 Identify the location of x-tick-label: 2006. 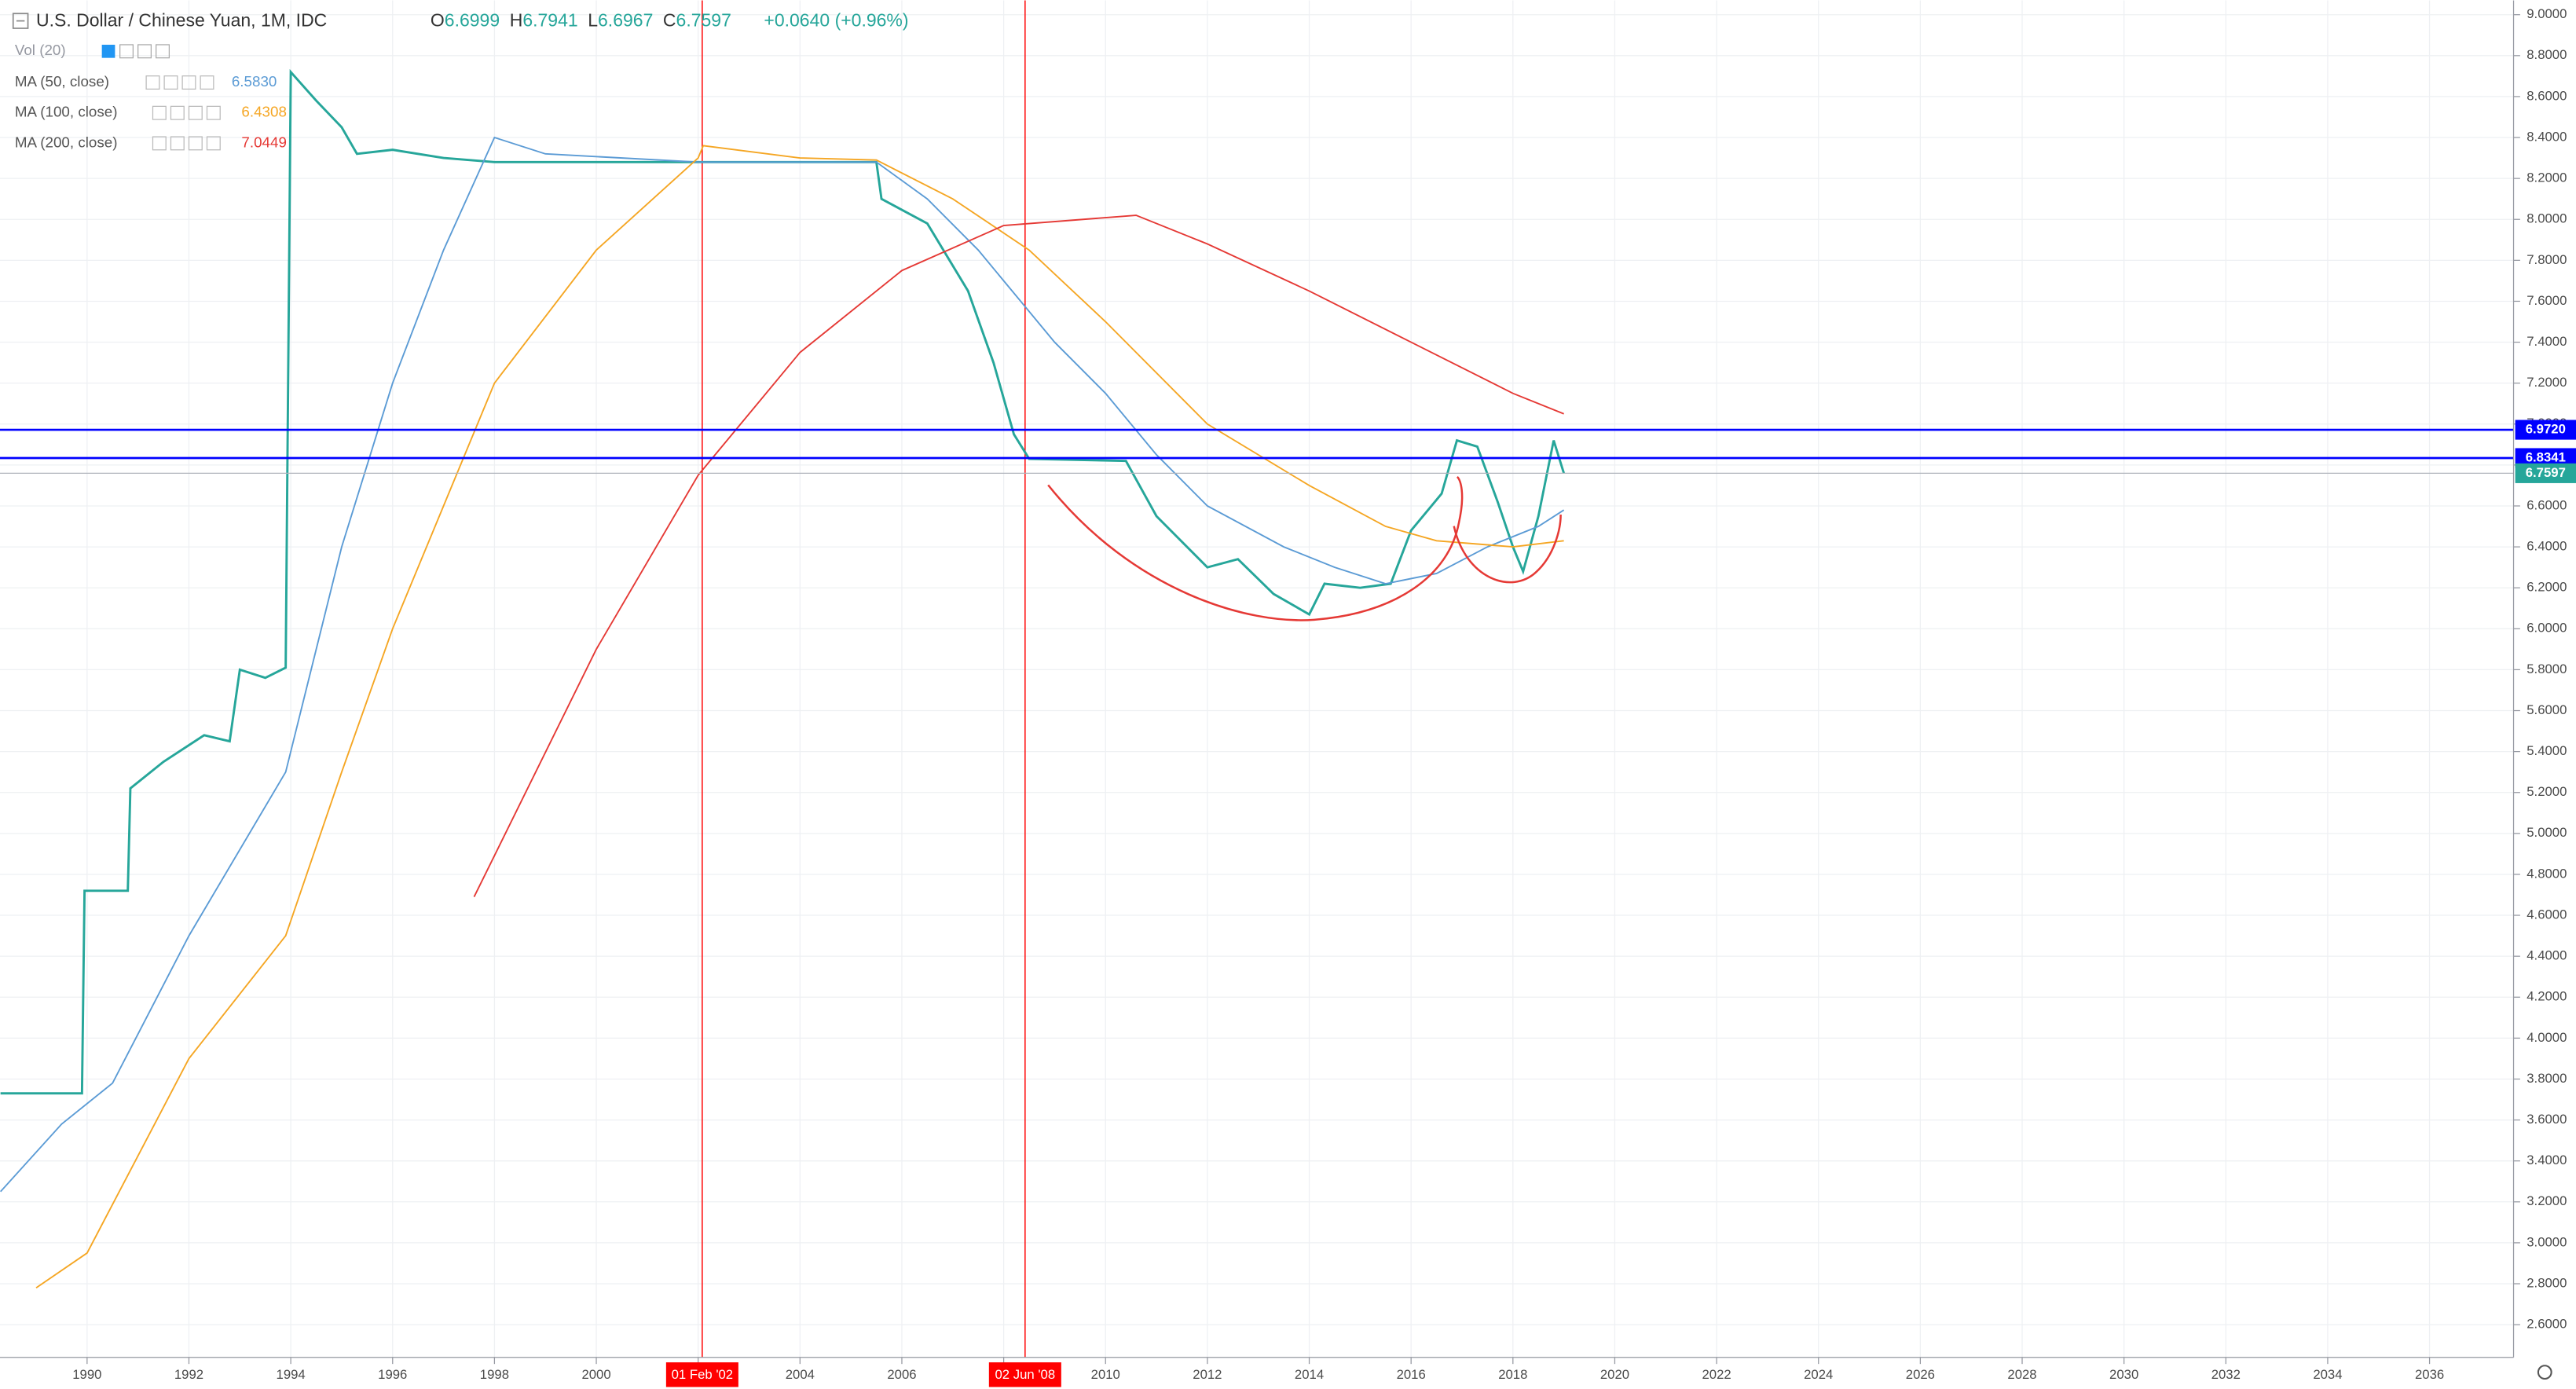
(901, 1374).